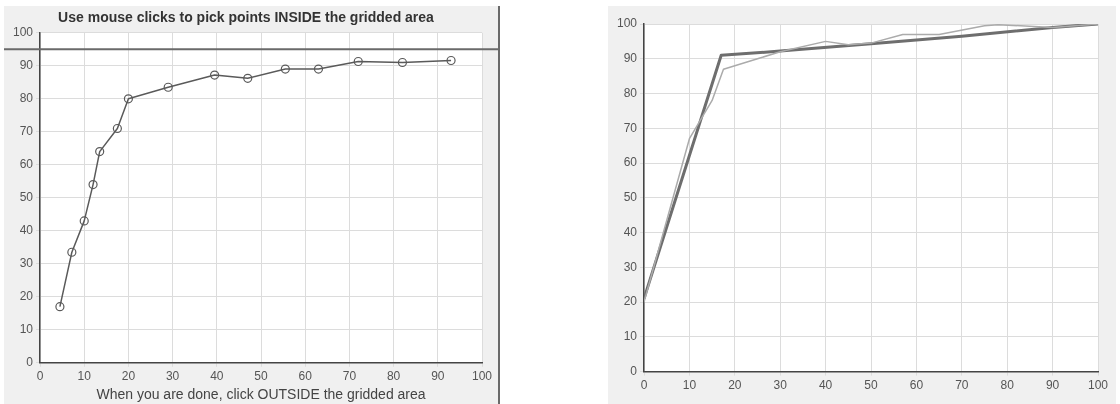 This screenshot has height=404, width=1120. What do you see at coordinates (246, 17) in the screenshot?
I see `chart-title: Use mouse clicks to pick points INSIDE the gridded area` at bounding box center [246, 17].